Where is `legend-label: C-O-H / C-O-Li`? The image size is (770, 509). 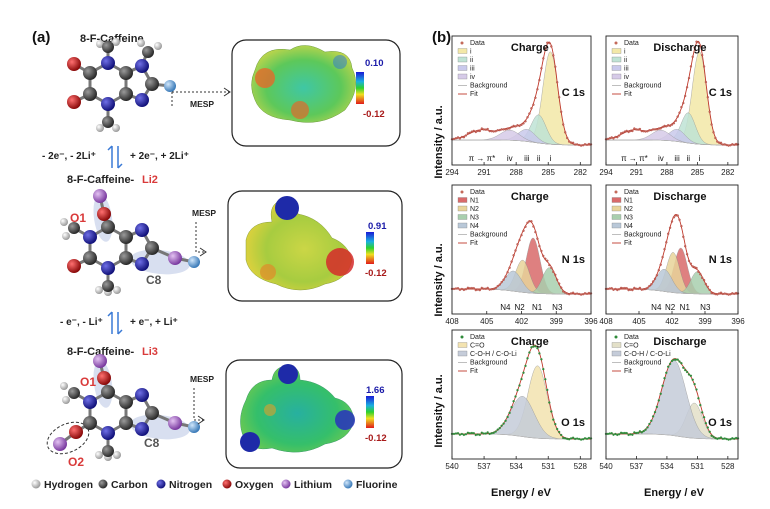
legend-label: C-O-H / C-O-Li is located at coordinates (493, 354).